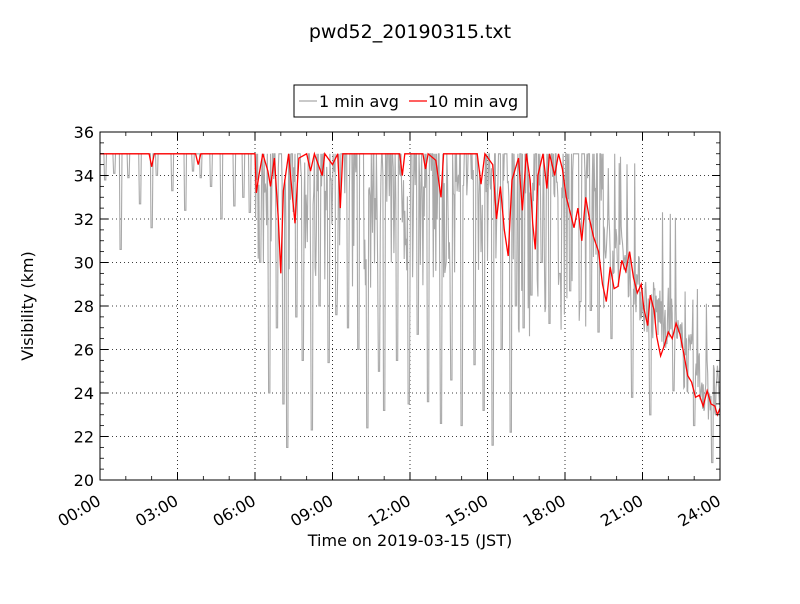 The height and width of the screenshot is (604, 800). What do you see at coordinates (466, 511) in the screenshot?
I see `x-tick-label: 15:00` at bounding box center [466, 511].